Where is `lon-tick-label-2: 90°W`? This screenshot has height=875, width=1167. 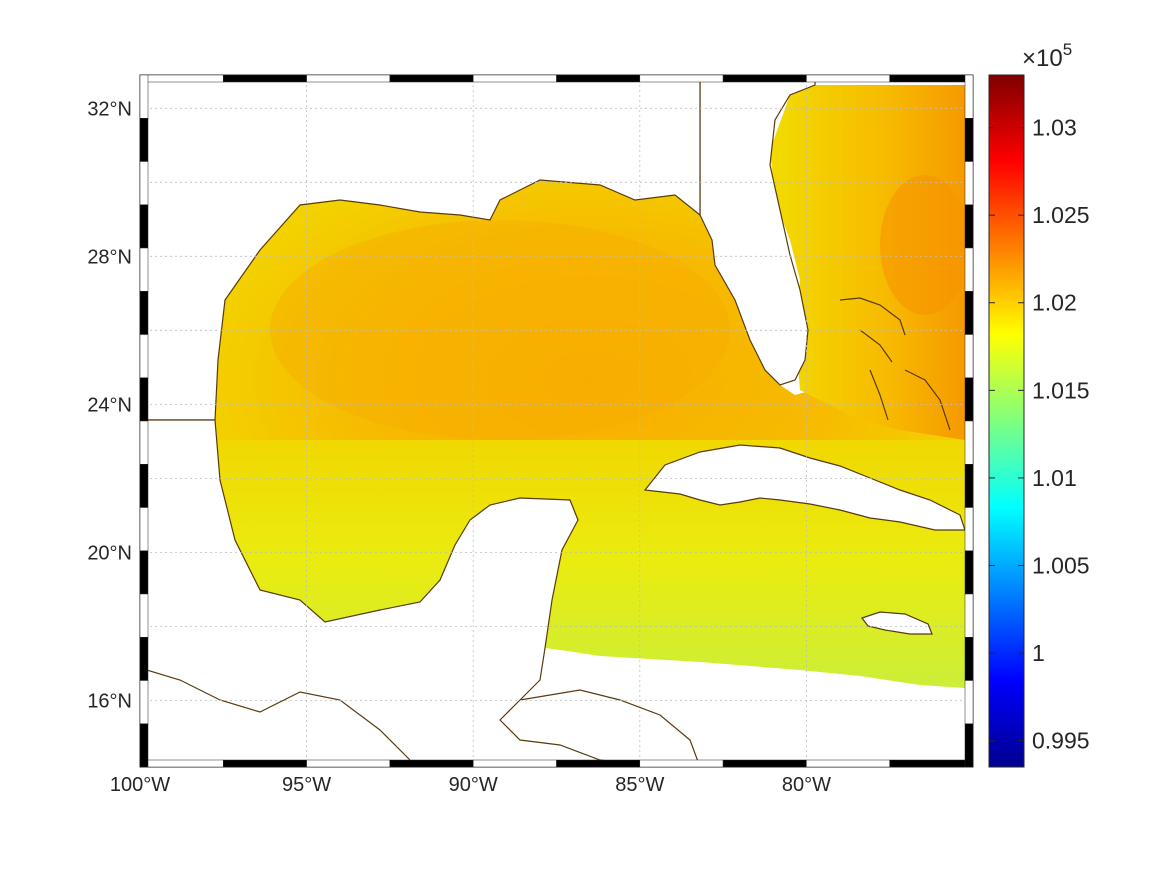
lon-tick-label-2: 90°W is located at coordinates (473, 785).